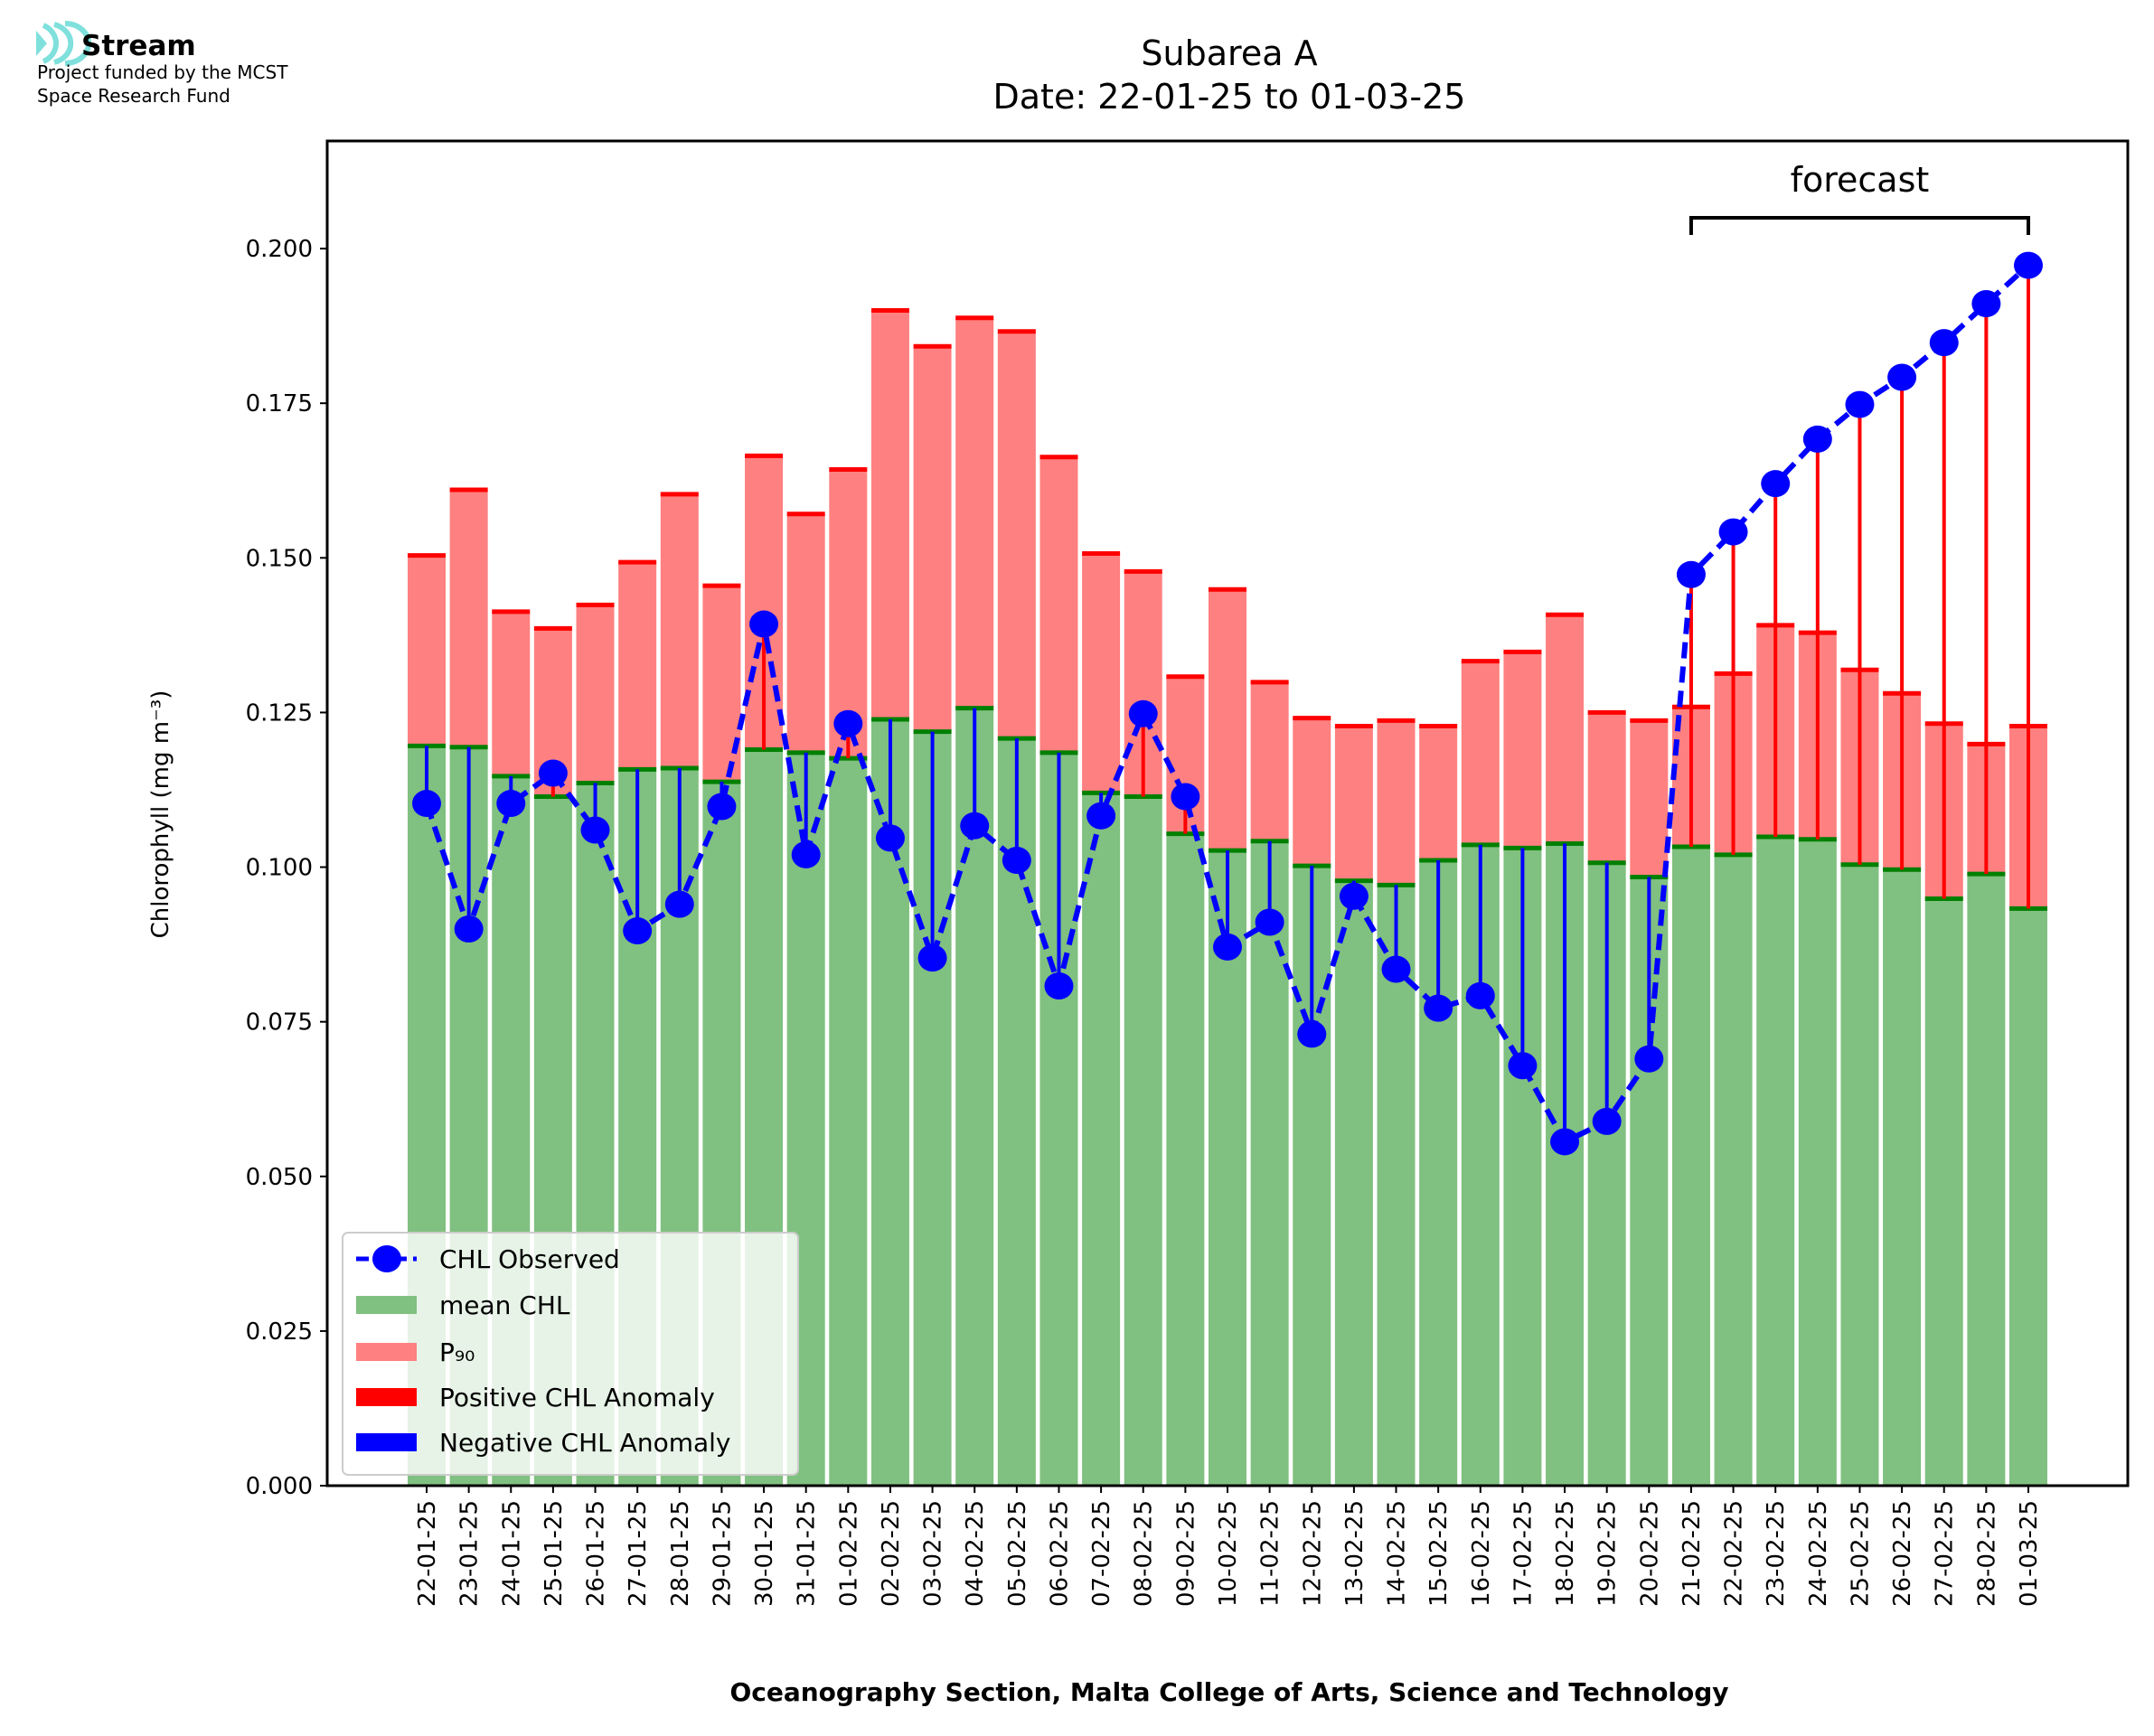 The height and width of the screenshot is (1736, 2154). Describe the element at coordinates (1565, 1554) in the screenshot. I see `x-tick-label: 18-02-25` at that location.